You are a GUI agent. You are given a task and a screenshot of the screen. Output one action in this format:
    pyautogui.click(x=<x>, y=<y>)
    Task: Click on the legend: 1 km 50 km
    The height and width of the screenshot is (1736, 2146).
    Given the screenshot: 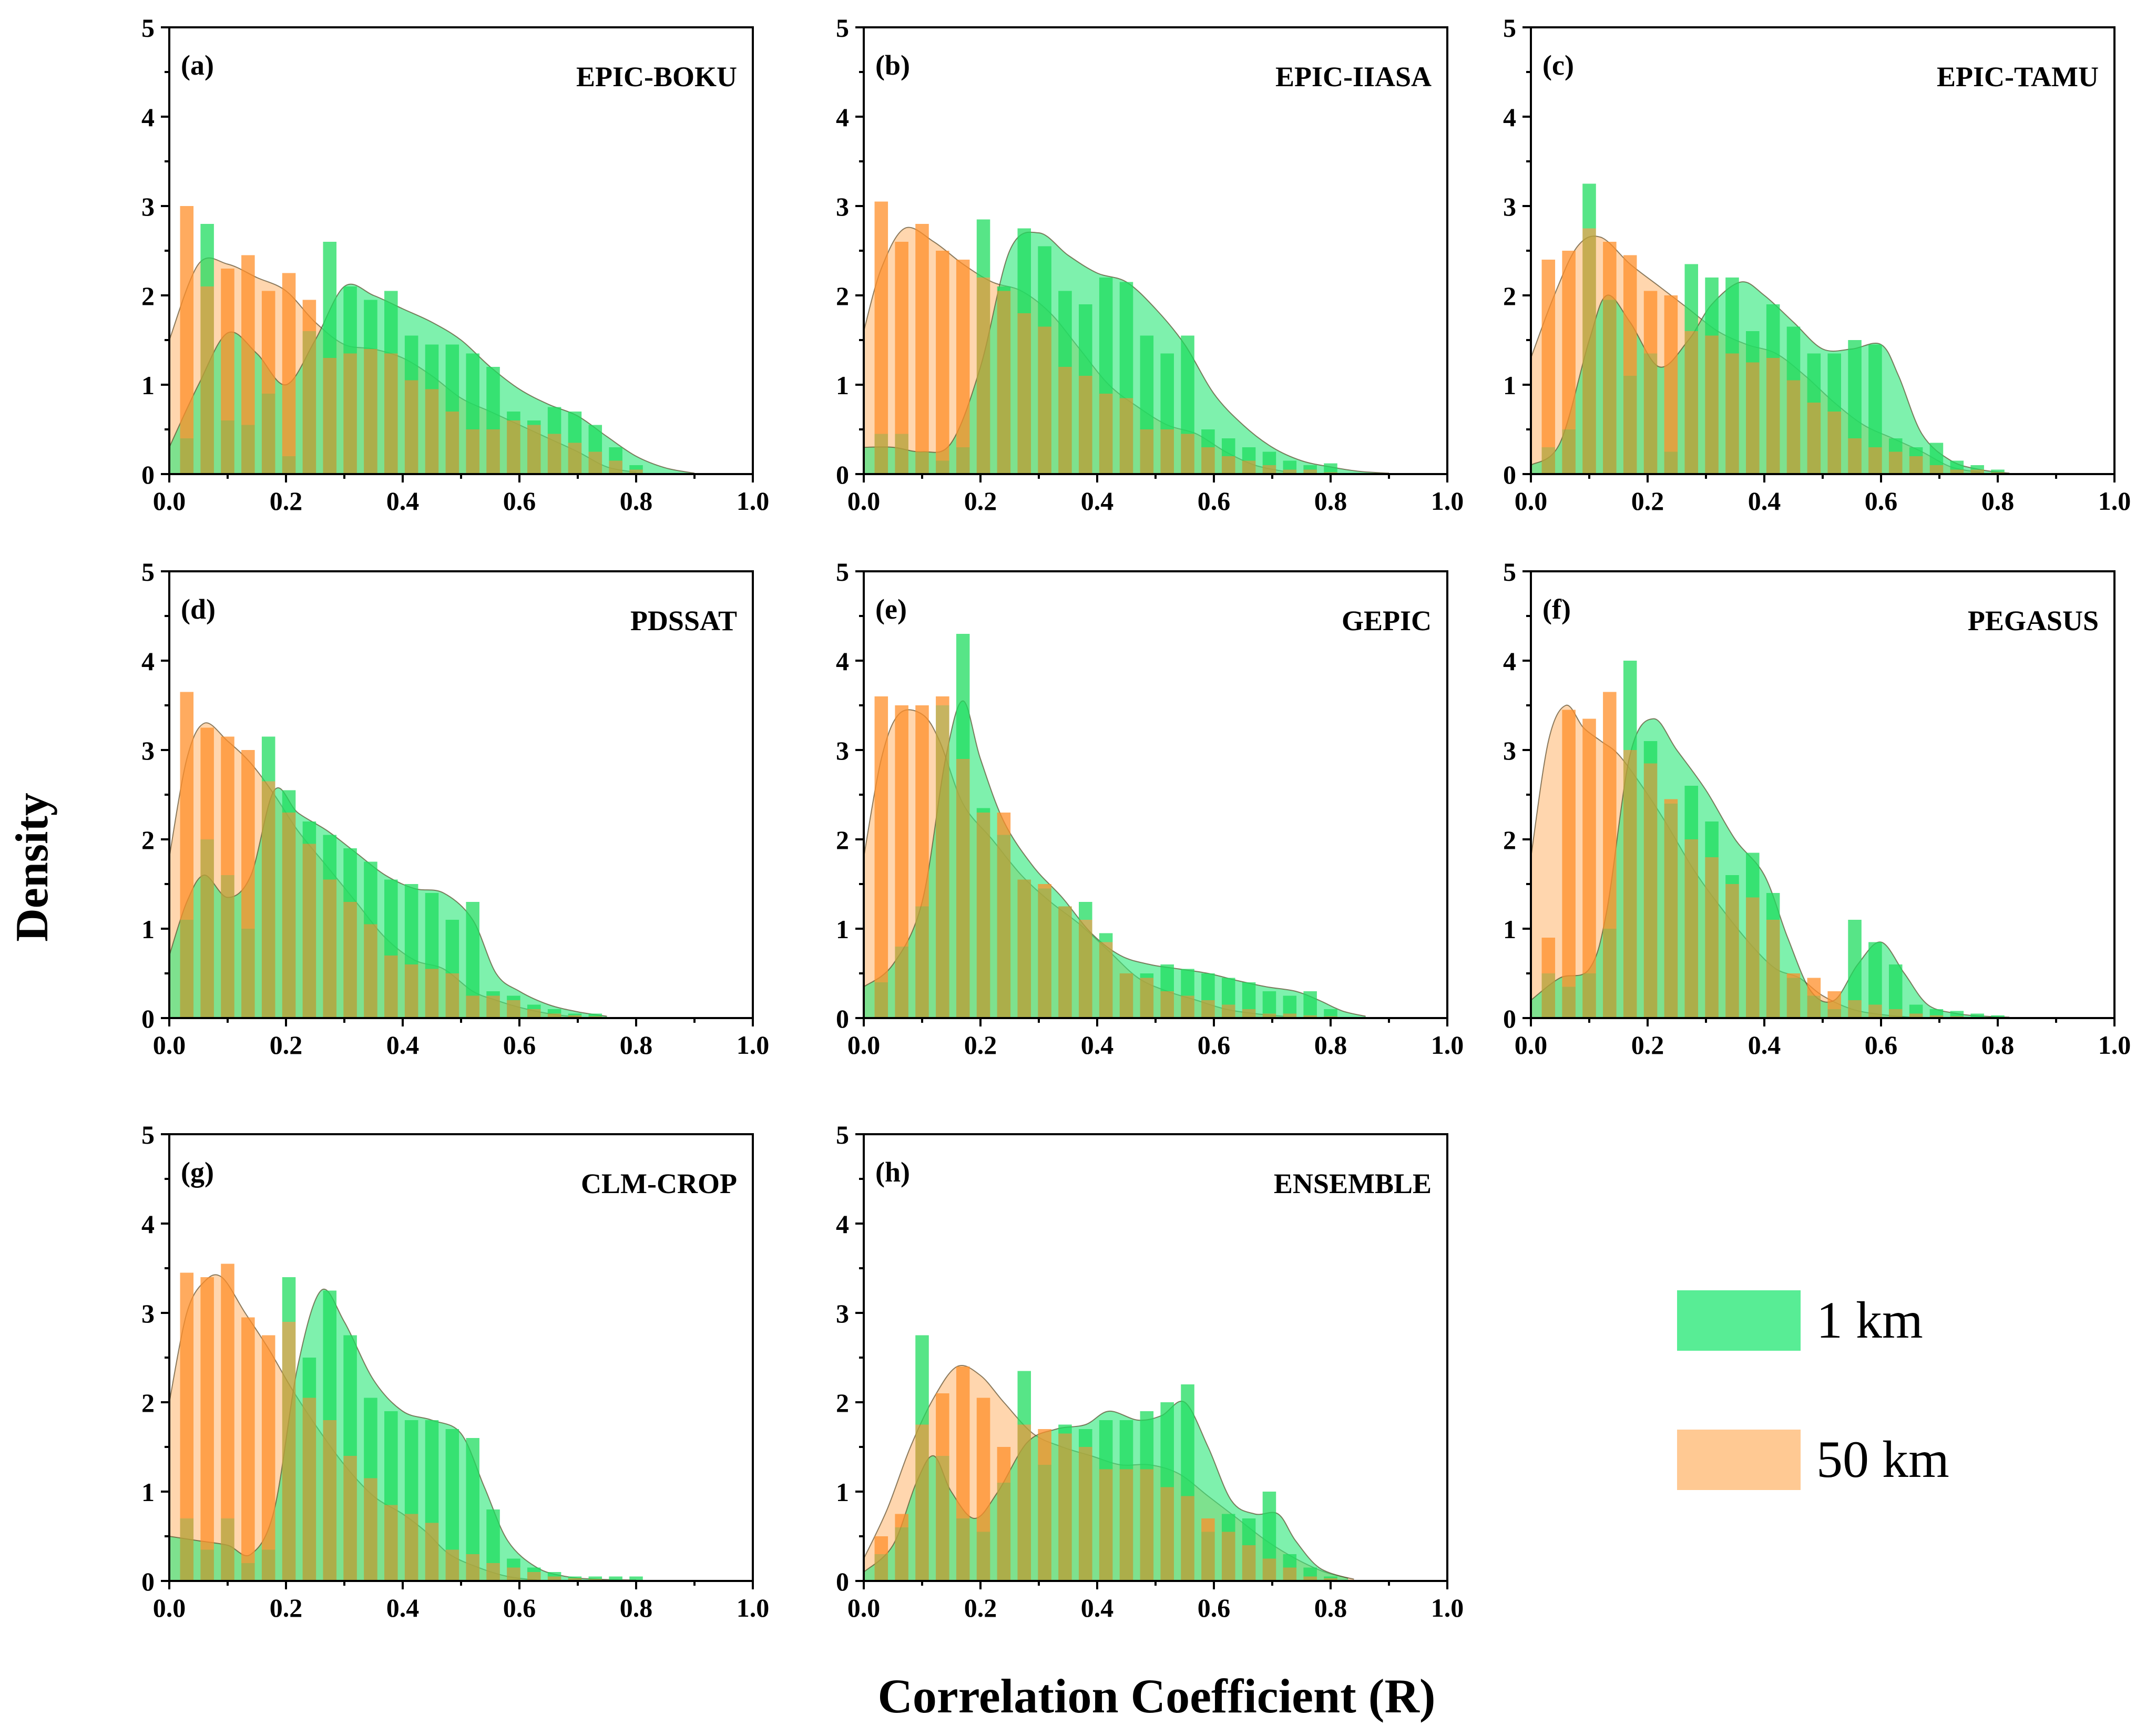 What is the action you would take?
    pyautogui.click(x=1813, y=1390)
    